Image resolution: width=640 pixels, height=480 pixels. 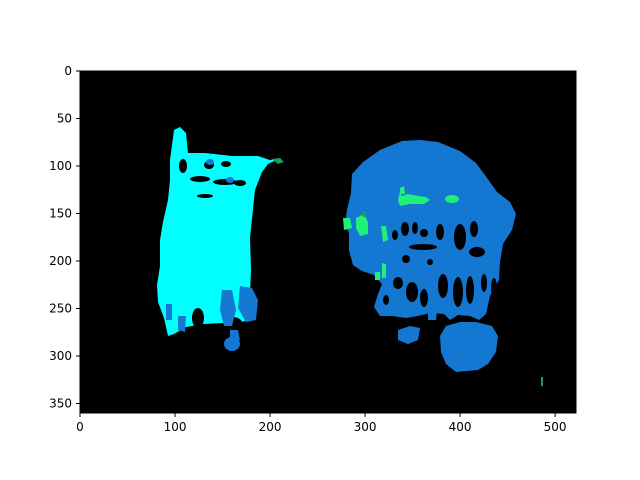 I want to click on x-axis: 0 100 200 300 400 500, so click(x=321, y=423).